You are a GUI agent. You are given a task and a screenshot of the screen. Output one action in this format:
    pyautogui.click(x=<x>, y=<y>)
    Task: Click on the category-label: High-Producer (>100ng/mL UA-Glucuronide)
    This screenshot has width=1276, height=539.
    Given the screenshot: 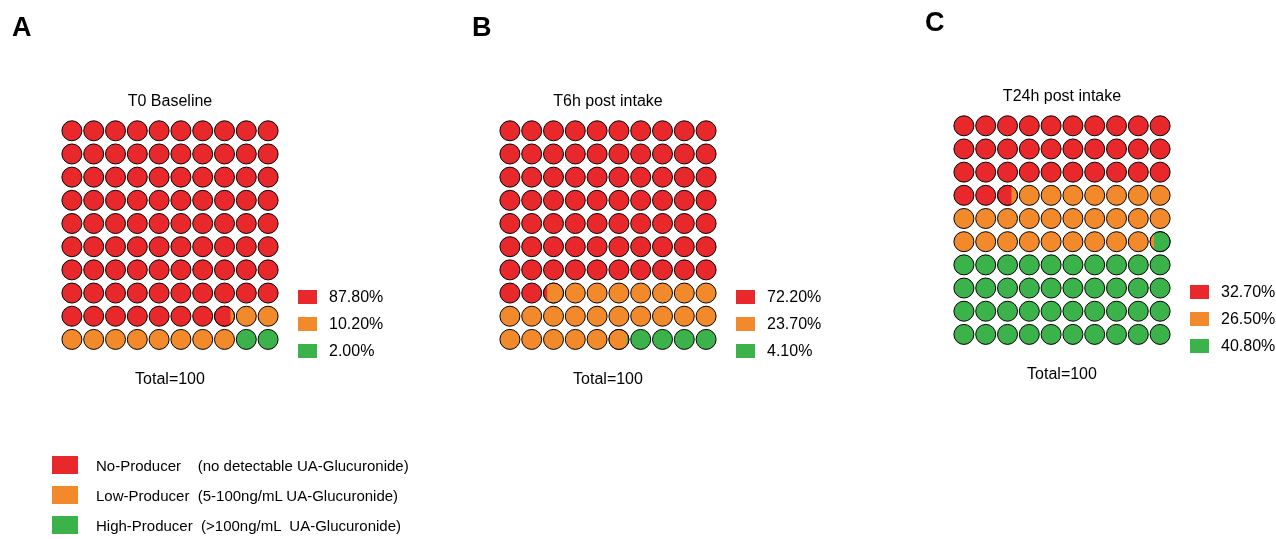 What is the action you would take?
    pyautogui.click(x=249, y=525)
    